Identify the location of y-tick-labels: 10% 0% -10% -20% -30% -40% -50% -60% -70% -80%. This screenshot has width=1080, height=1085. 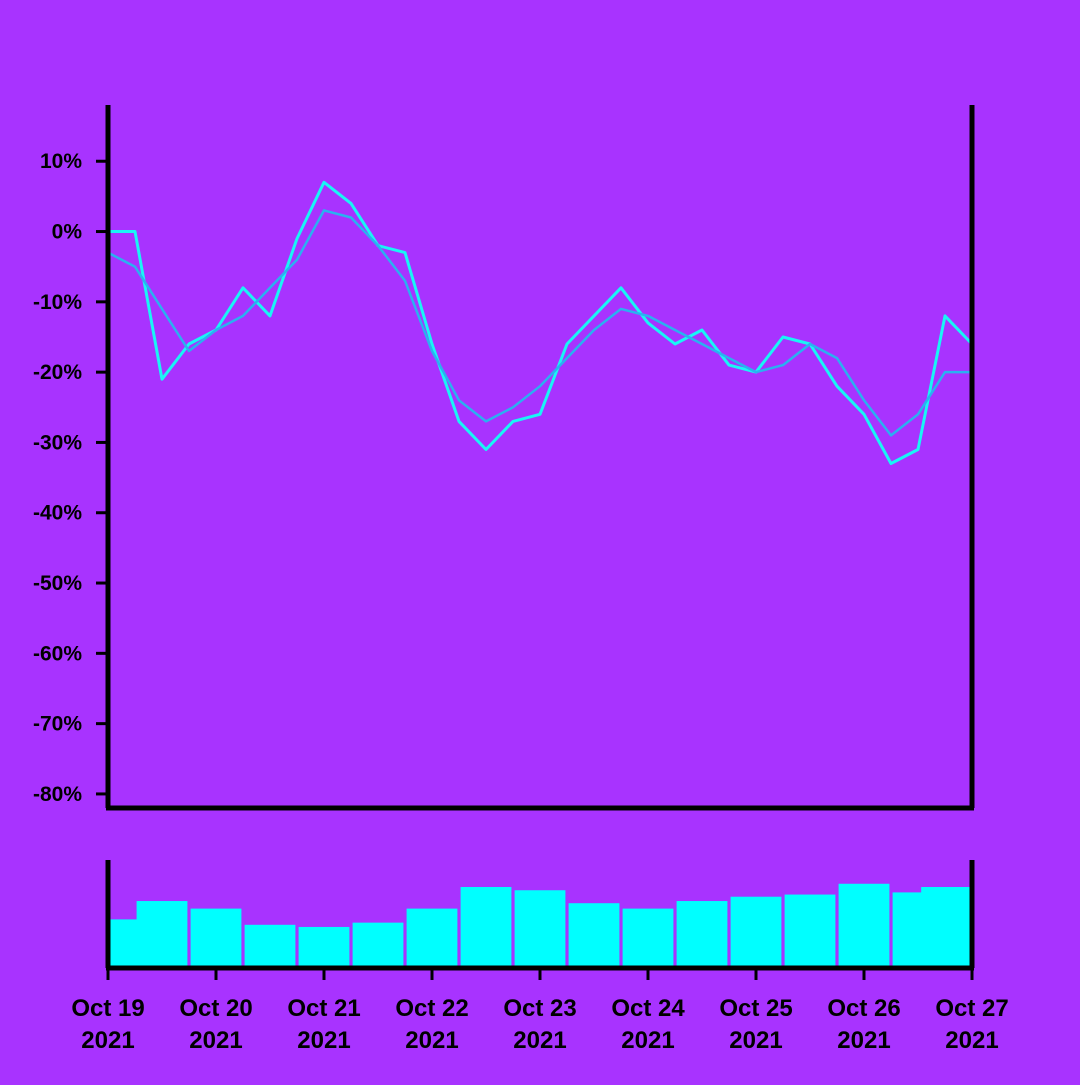
(57, 478).